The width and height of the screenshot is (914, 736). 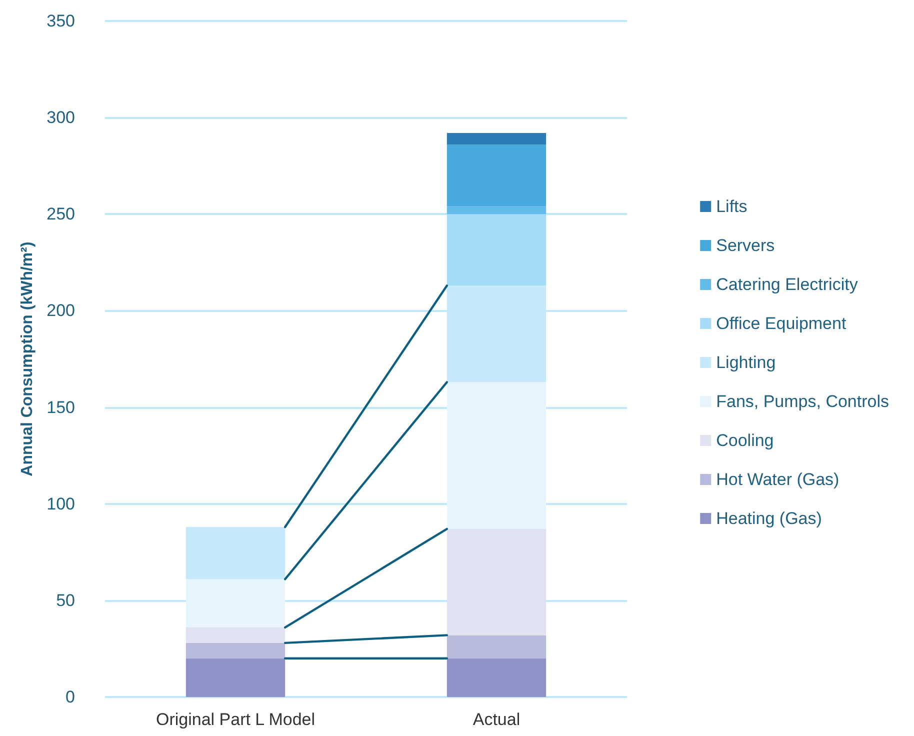 What do you see at coordinates (27, 359) in the screenshot?
I see `y-axis-title: Annual Consumption (kWh/m²)` at bounding box center [27, 359].